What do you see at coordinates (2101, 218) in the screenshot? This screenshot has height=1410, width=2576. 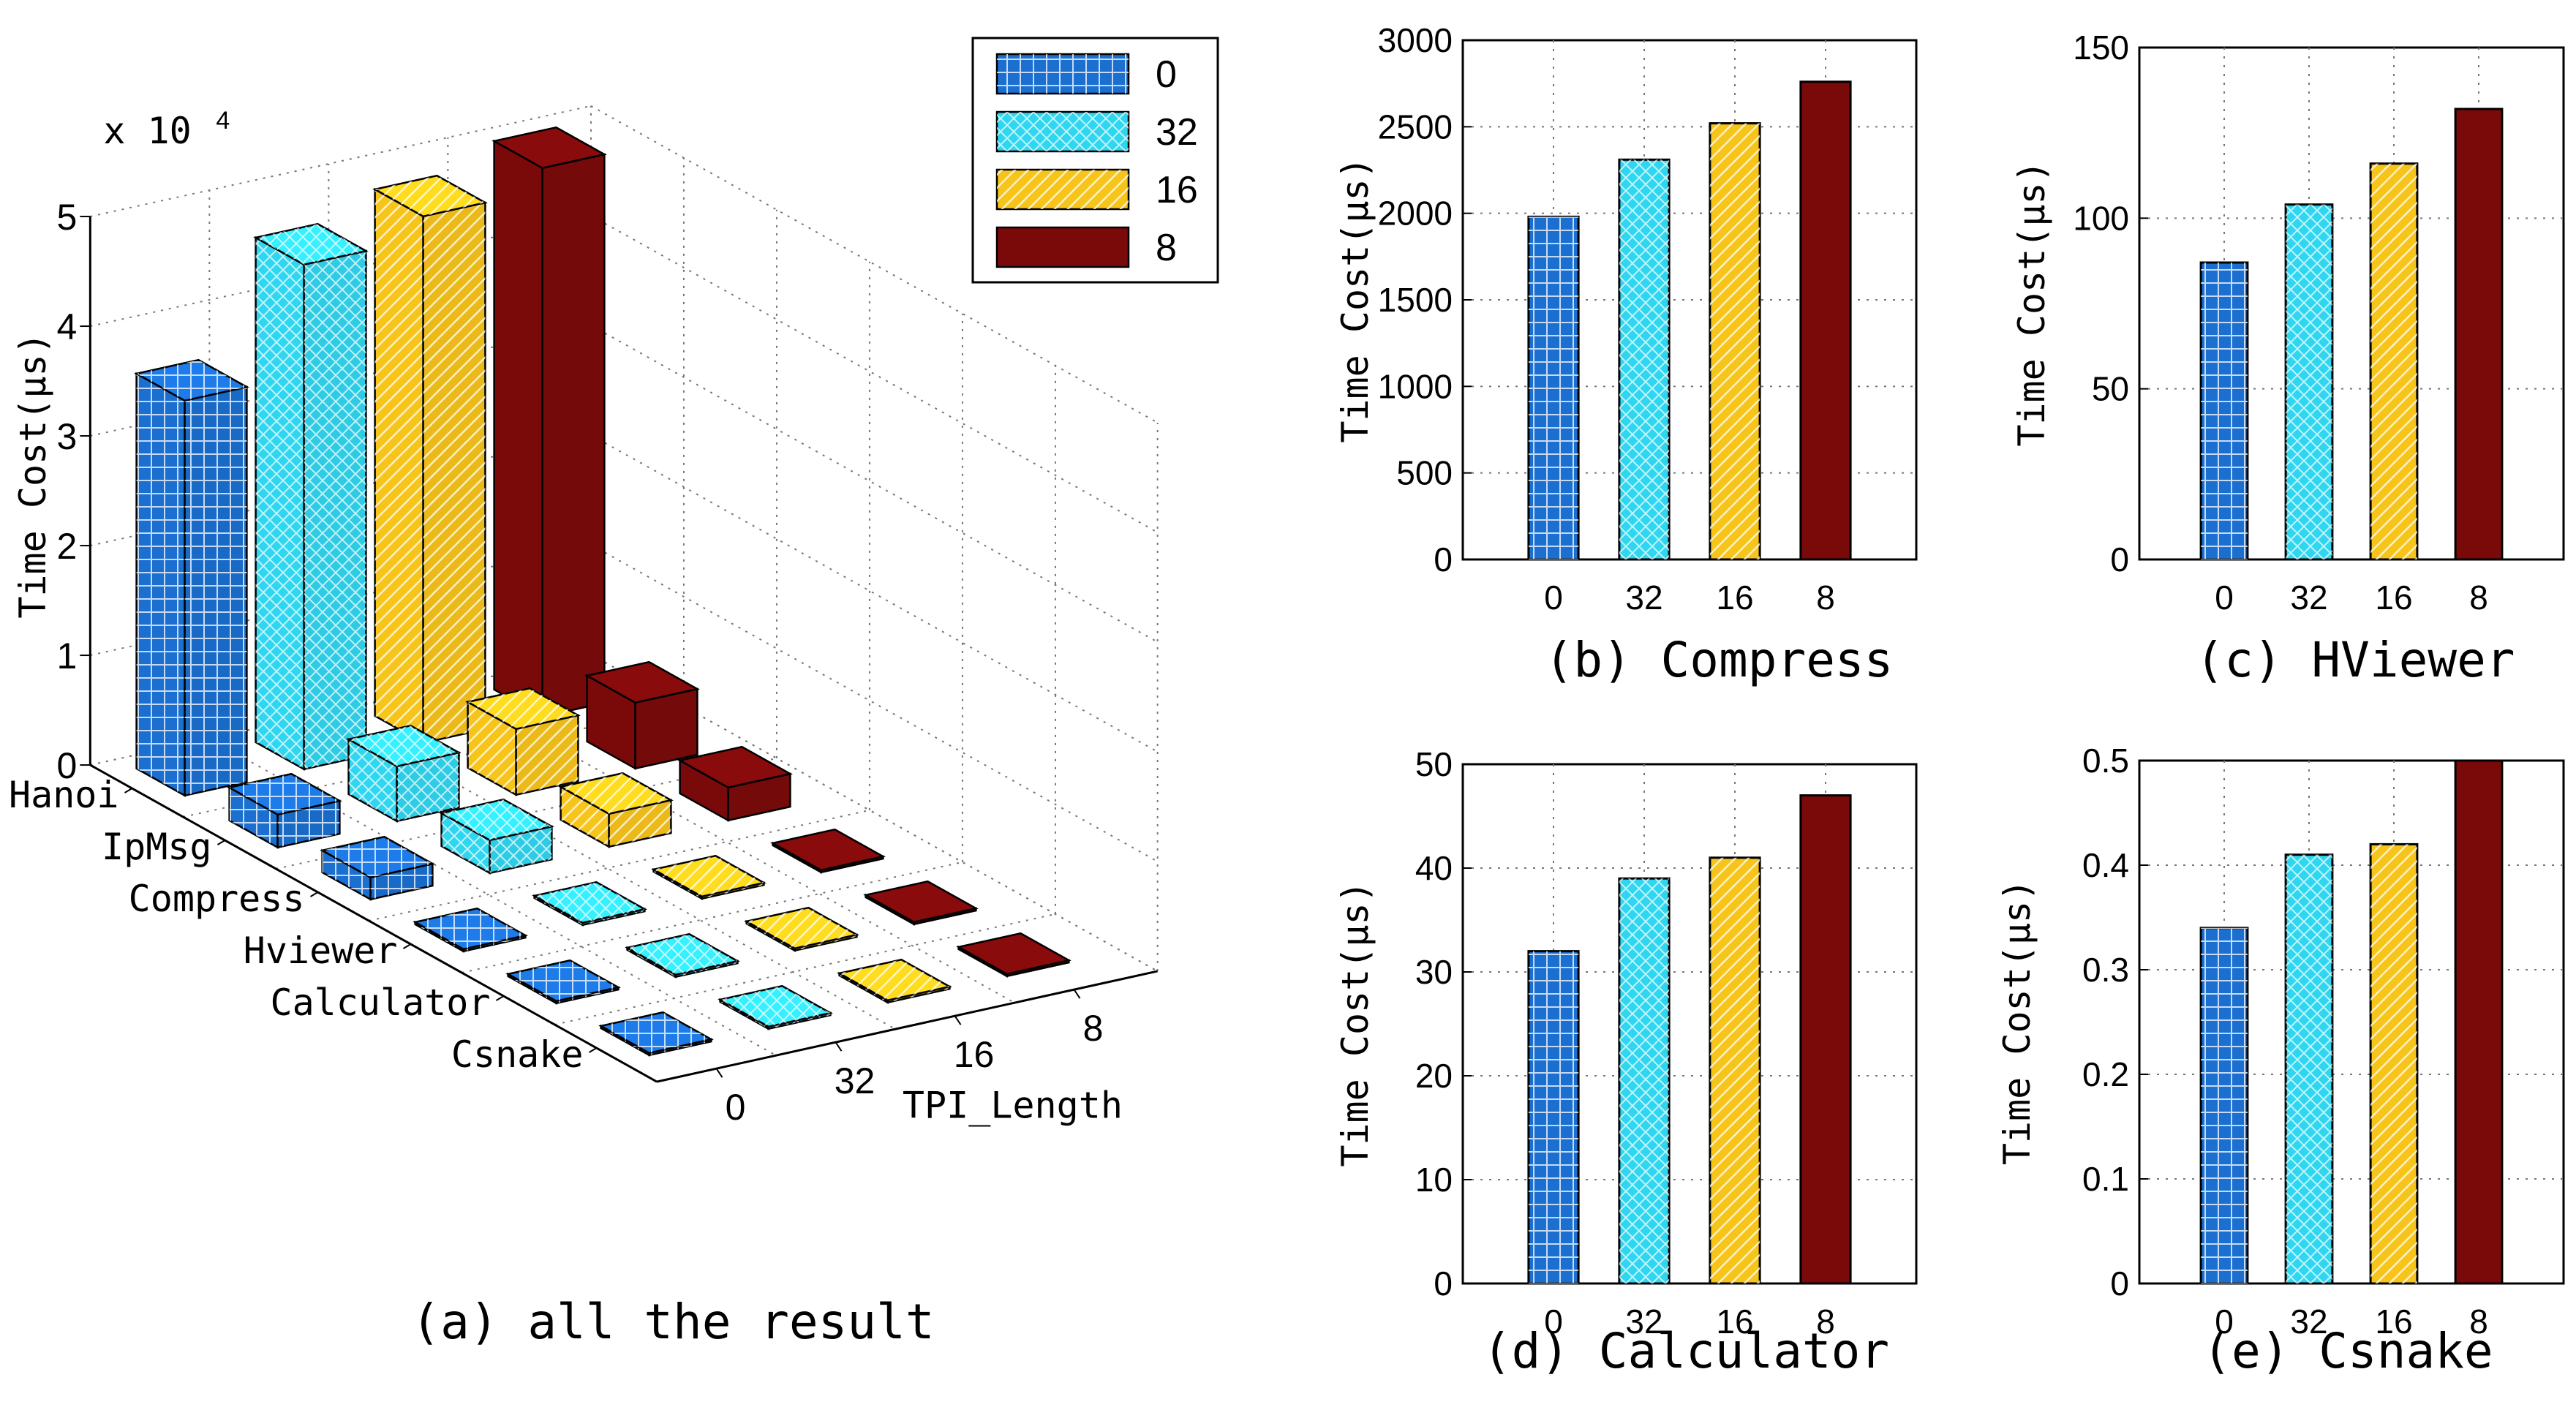 I see `y-tick-label: 100` at bounding box center [2101, 218].